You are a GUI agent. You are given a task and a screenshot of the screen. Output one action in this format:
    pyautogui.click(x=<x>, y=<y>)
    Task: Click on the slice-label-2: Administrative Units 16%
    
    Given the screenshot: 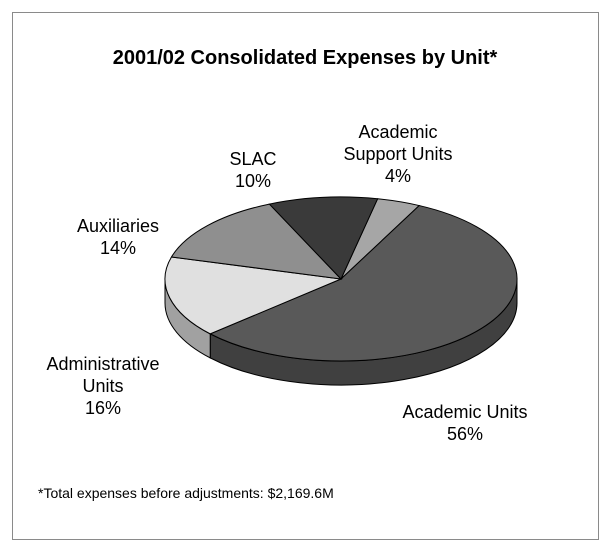 What is the action you would take?
    pyautogui.click(x=102, y=386)
    